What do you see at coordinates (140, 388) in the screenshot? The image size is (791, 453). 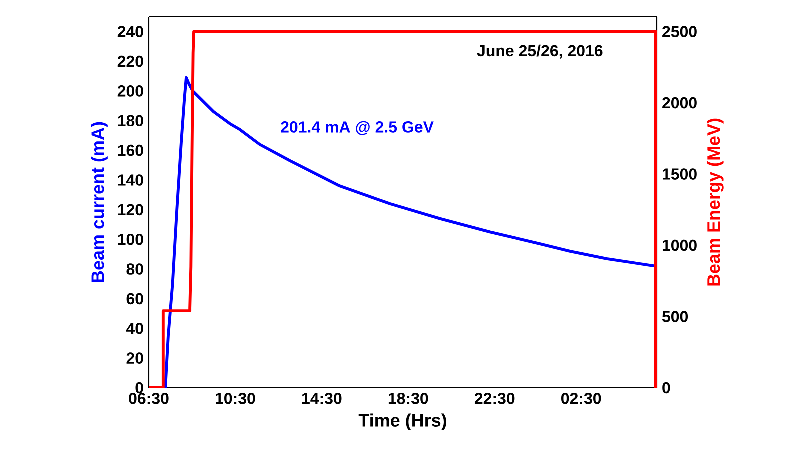 I see `y-tick-label: 0` at bounding box center [140, 388].